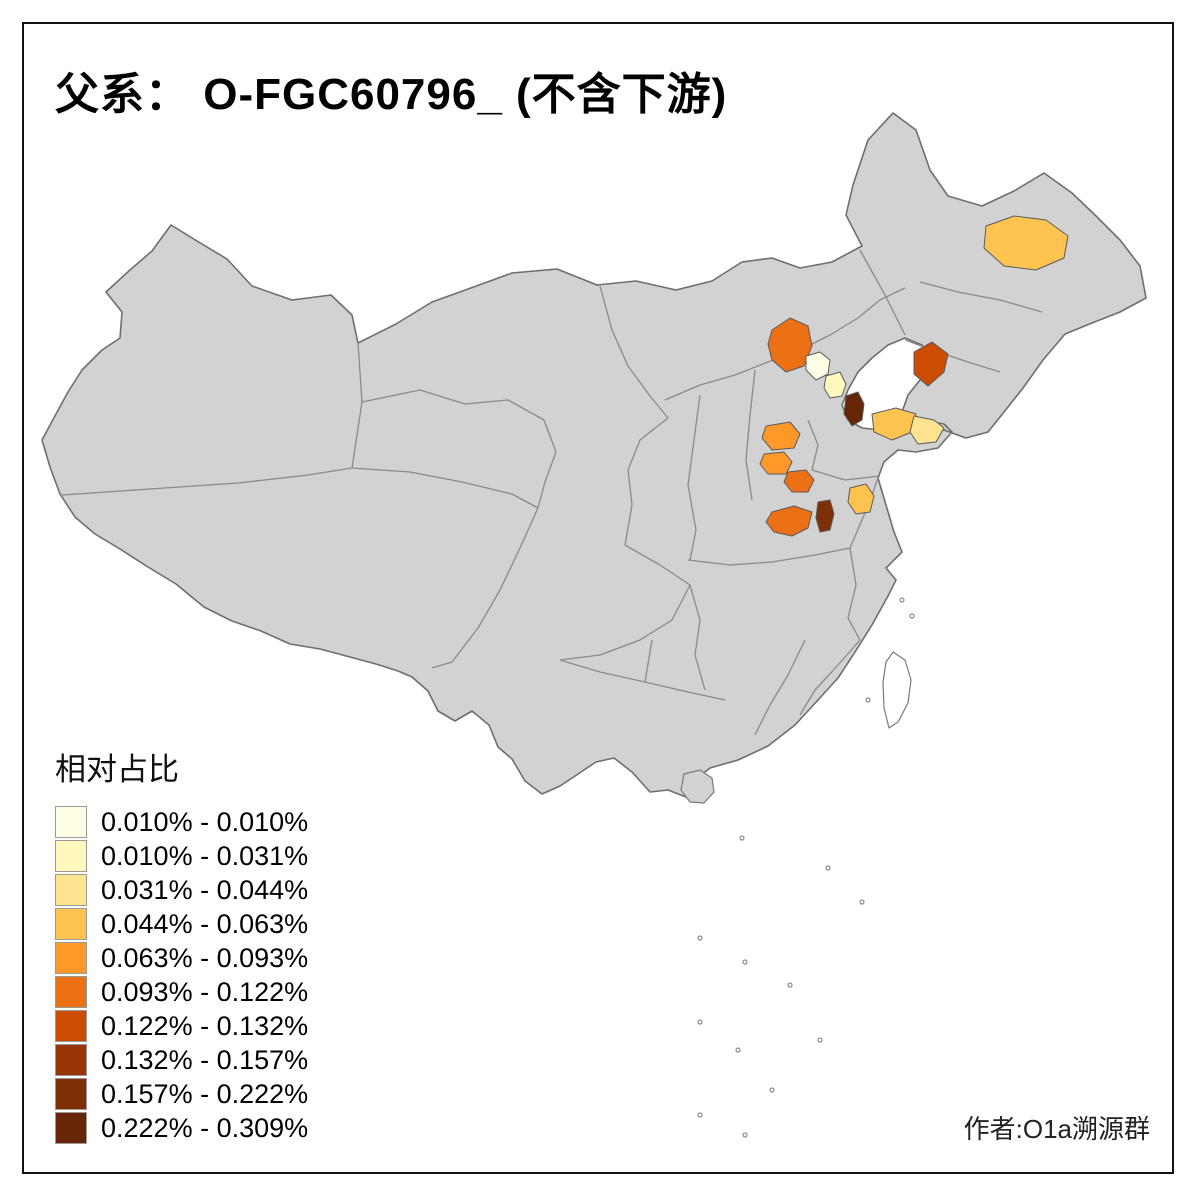  Describe the element at coordinates (694, 477) in the screenshot. I see `province-border-shaanxi-shanxi` at that location.